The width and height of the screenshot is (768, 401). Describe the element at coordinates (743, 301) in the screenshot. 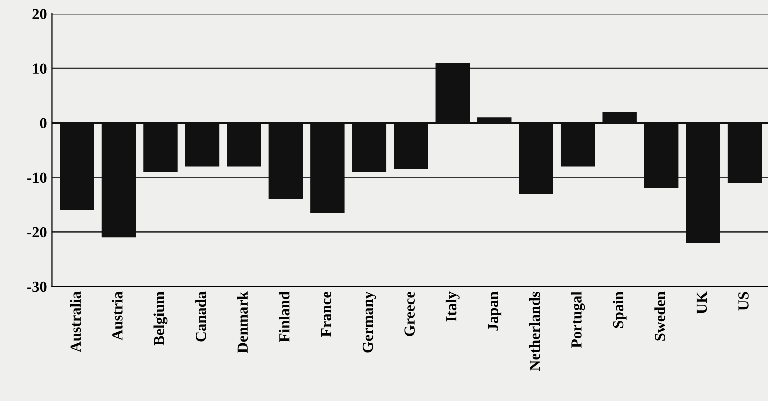

I see `x-tick-label: US` at that location.